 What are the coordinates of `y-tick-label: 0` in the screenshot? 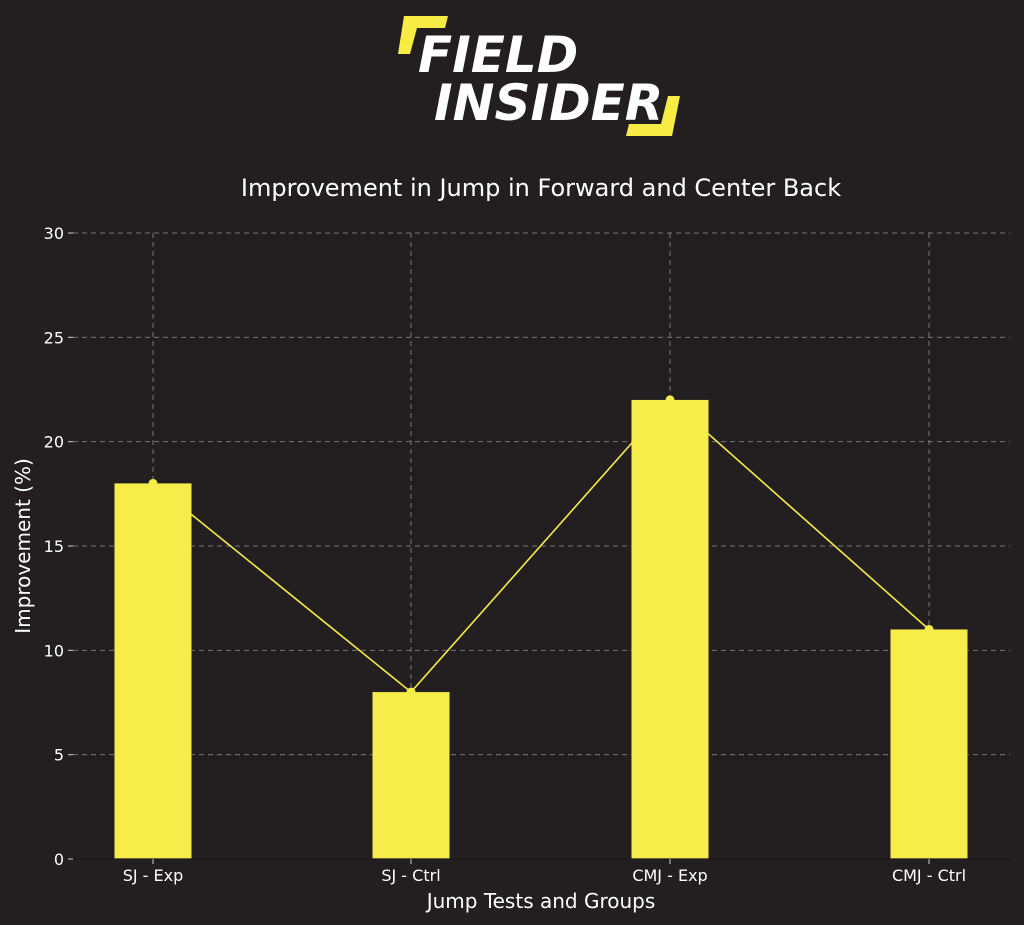 It's located at (59, 859).